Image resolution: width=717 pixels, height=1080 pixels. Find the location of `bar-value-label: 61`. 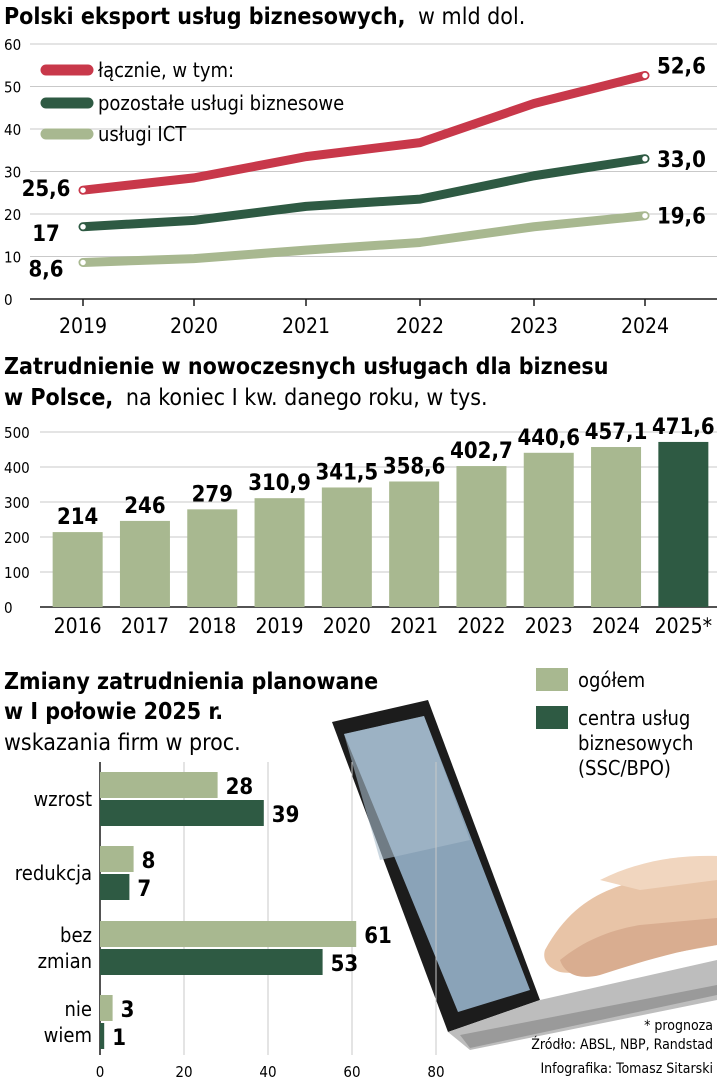

bar-value-label: 61 is located at coordinates (378, 936).